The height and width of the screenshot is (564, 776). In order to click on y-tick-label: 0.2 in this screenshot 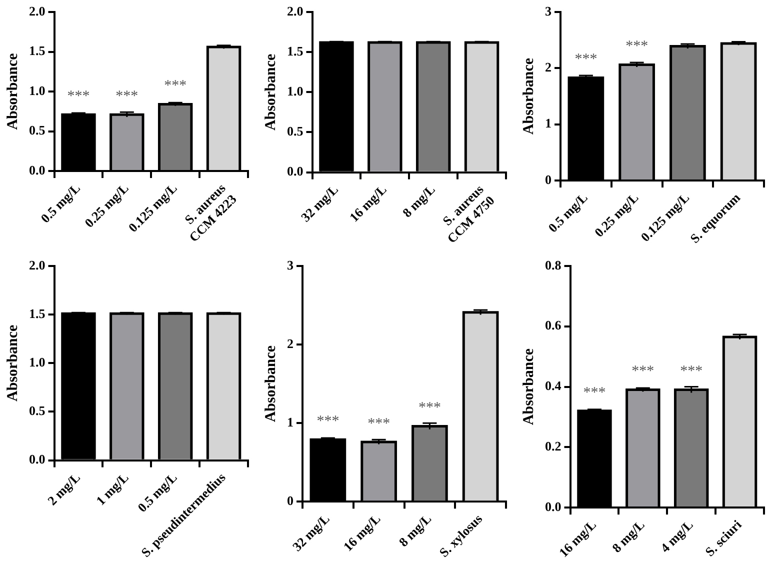, I will do `click(553, 446)`.